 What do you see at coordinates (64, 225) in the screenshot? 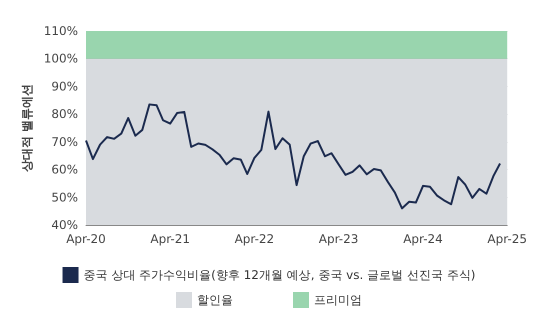
I see `y-tick-label: 40%` at bounding box center [64, 225].